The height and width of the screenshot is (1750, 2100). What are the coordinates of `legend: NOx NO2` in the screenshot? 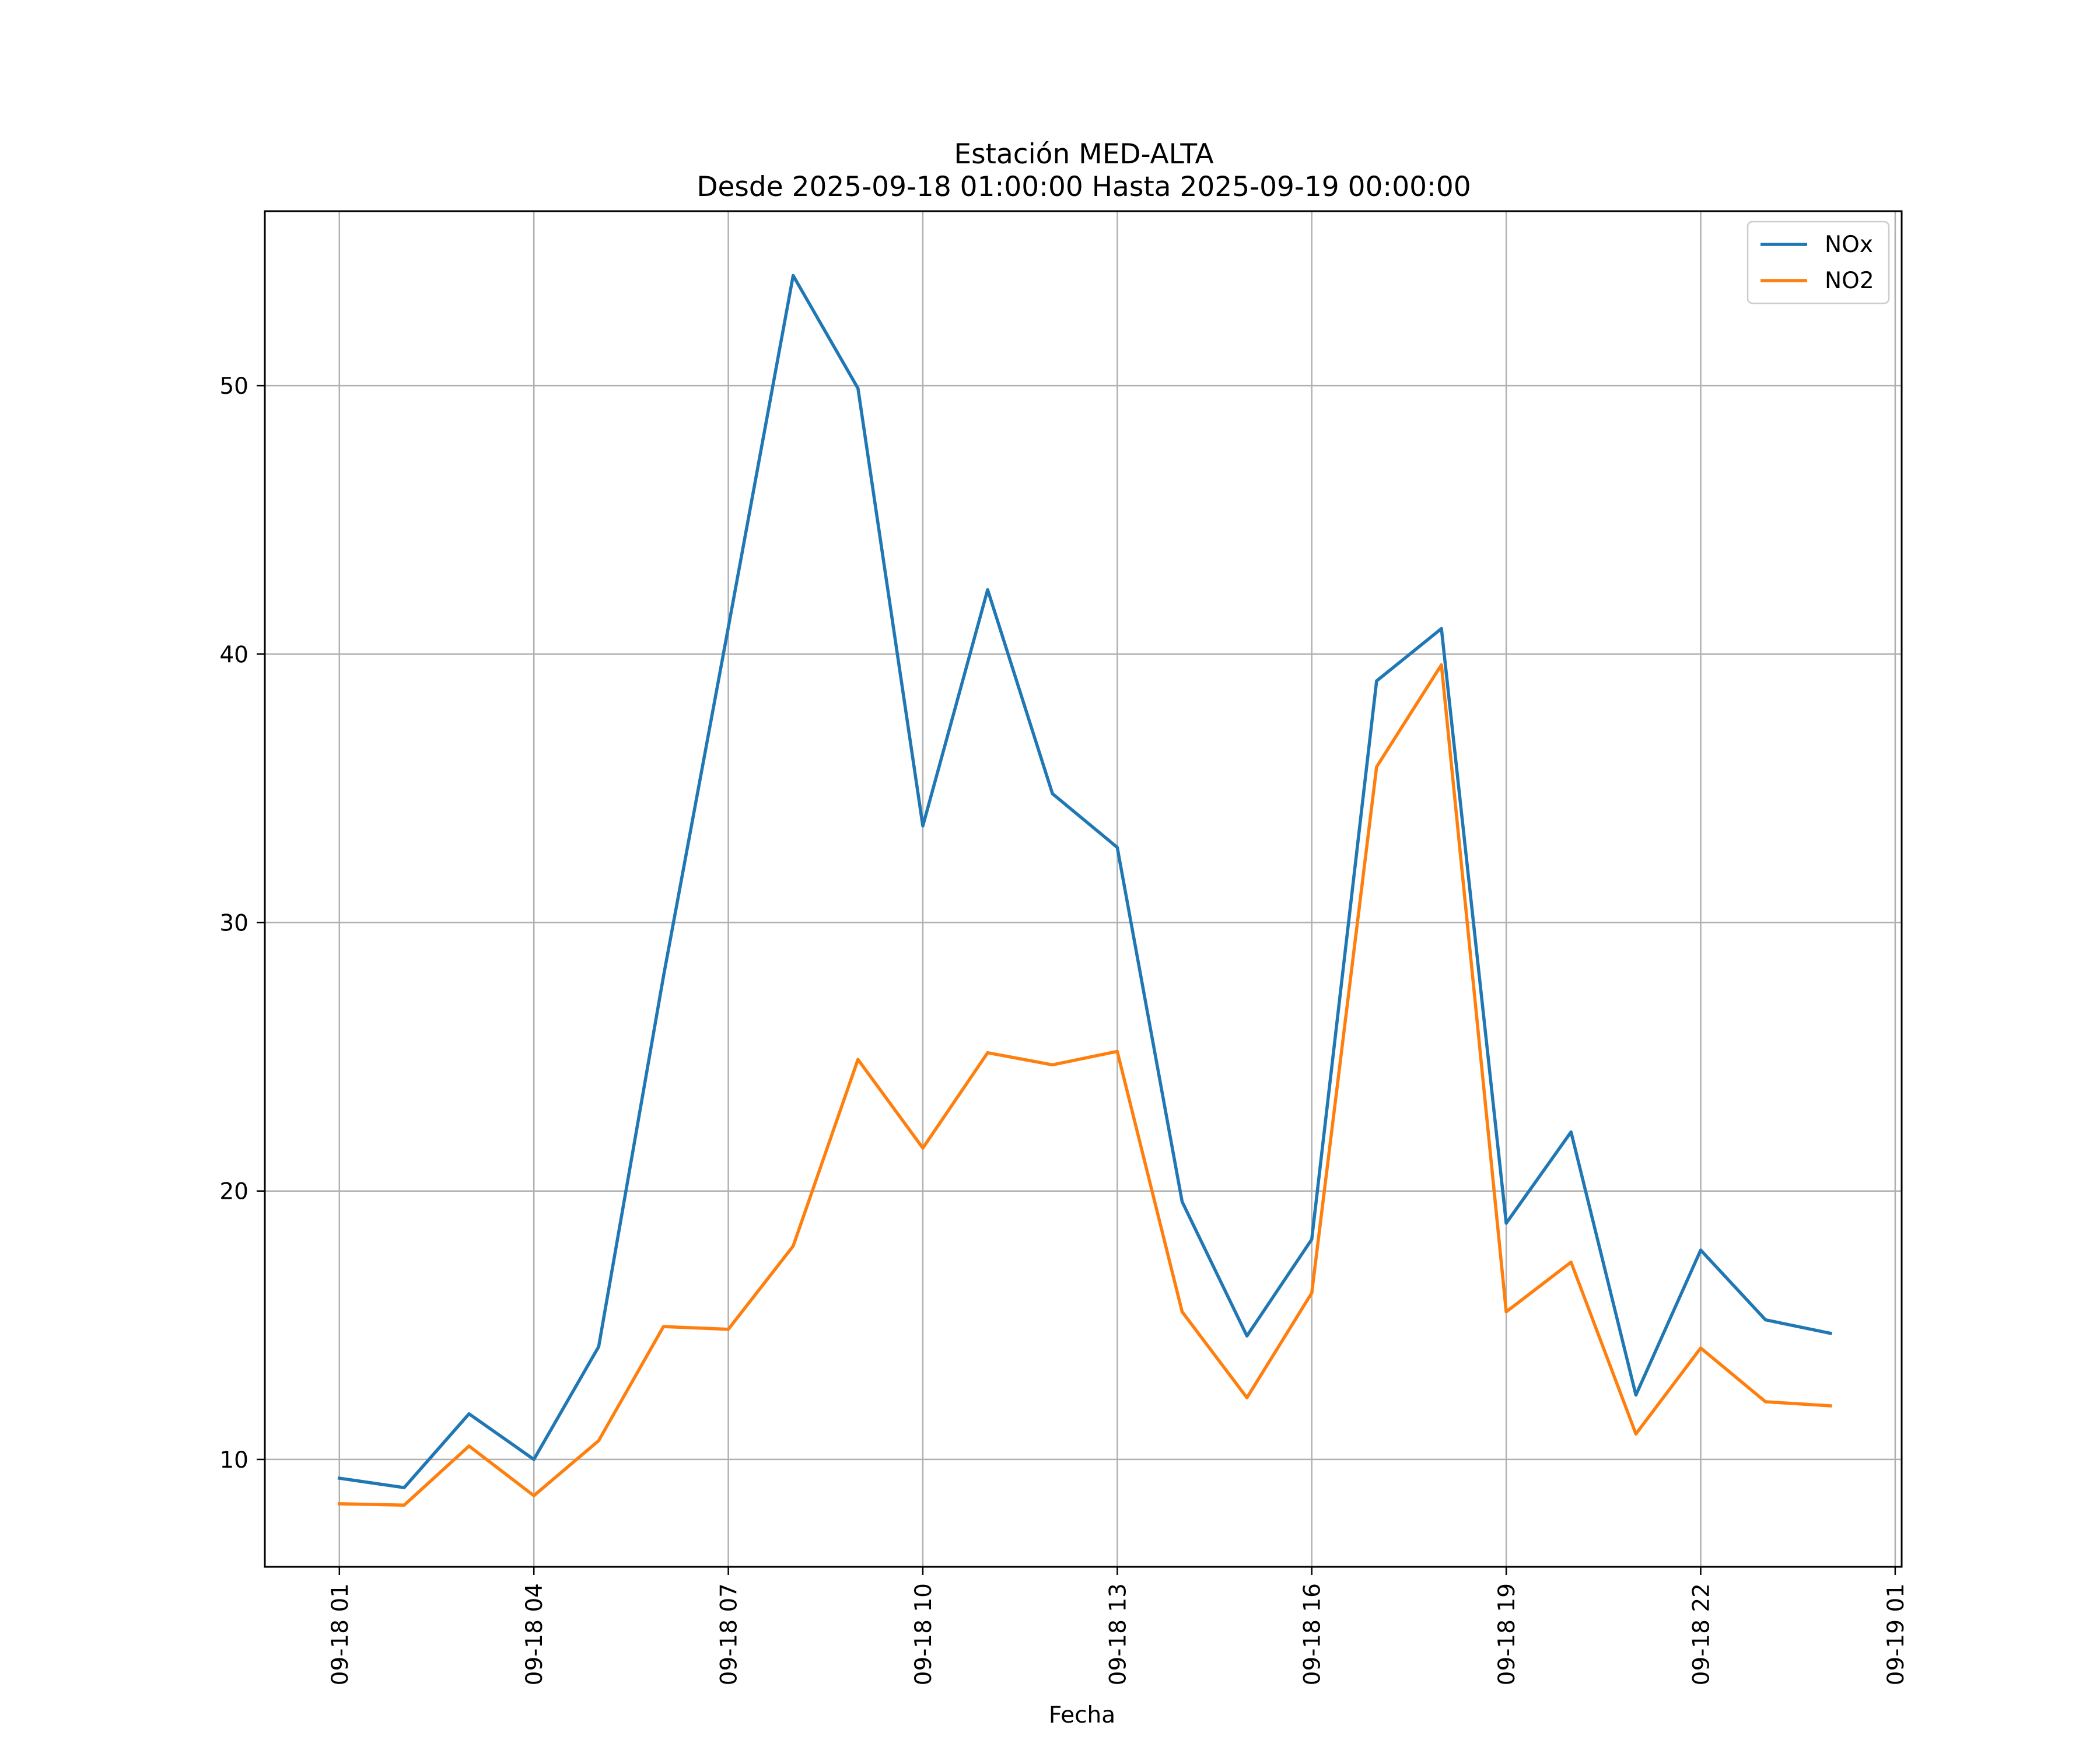 It's located at (1818, 262).